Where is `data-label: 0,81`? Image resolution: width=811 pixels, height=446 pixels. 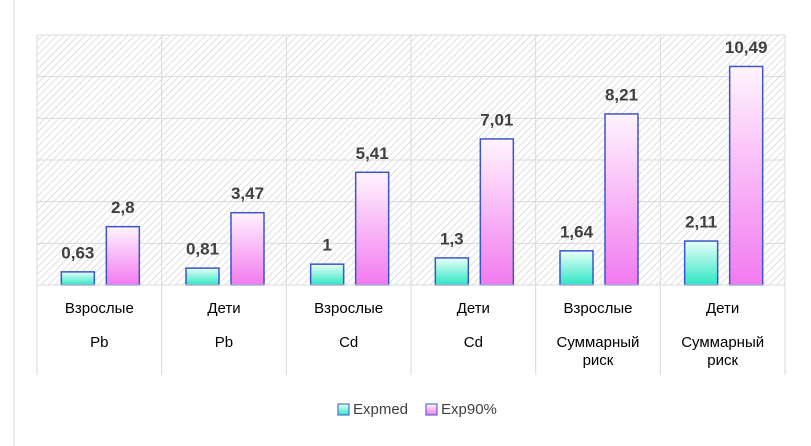
data-label: 0,81 is located at coordinates (202, 249).